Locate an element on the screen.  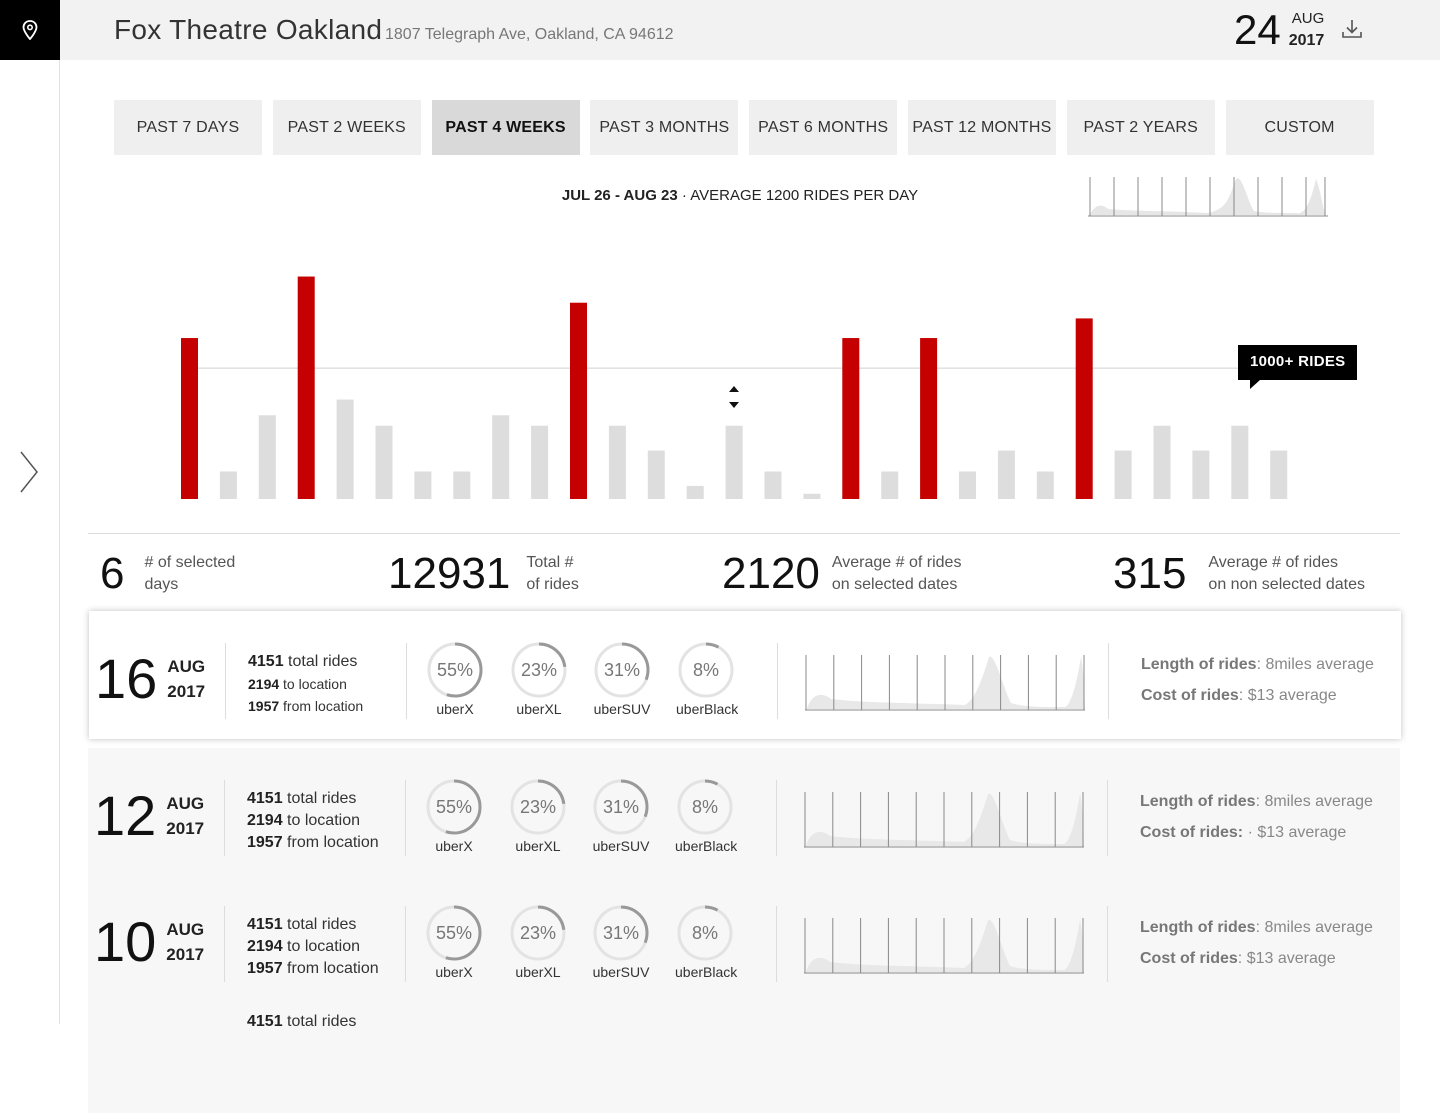
venue-address: 1807 Telegraph Ave, Oakland, CA 94612 is located at coordinates (529, 34).